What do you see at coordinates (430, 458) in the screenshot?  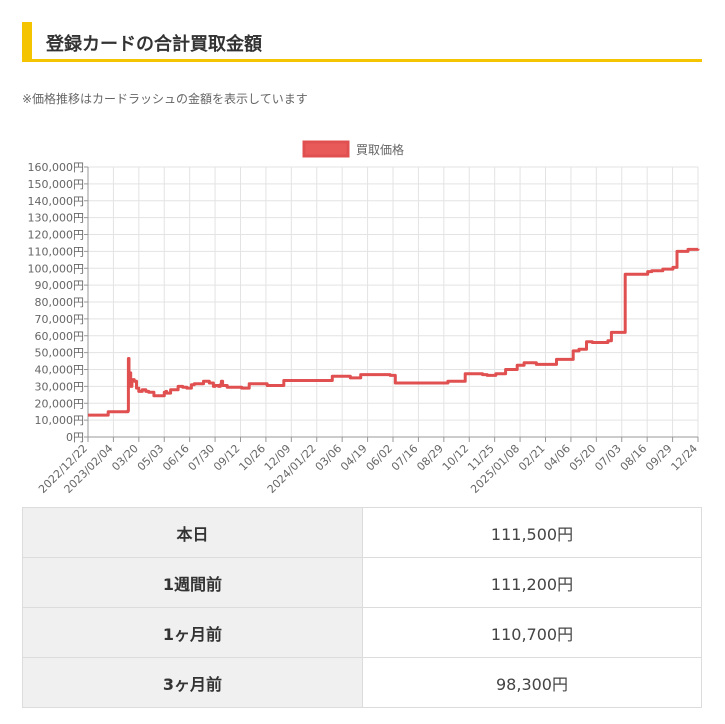 I see `x-tick-label: 08/29` at bounding box center [430, 458].